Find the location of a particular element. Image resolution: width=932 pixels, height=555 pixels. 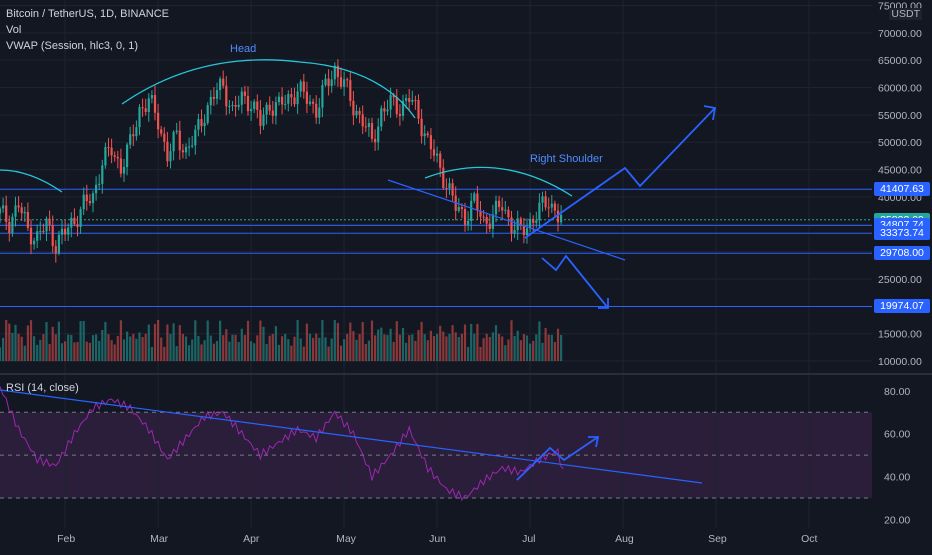

rsi-tick-2: 40.00 is located at coordinates (897, 478).